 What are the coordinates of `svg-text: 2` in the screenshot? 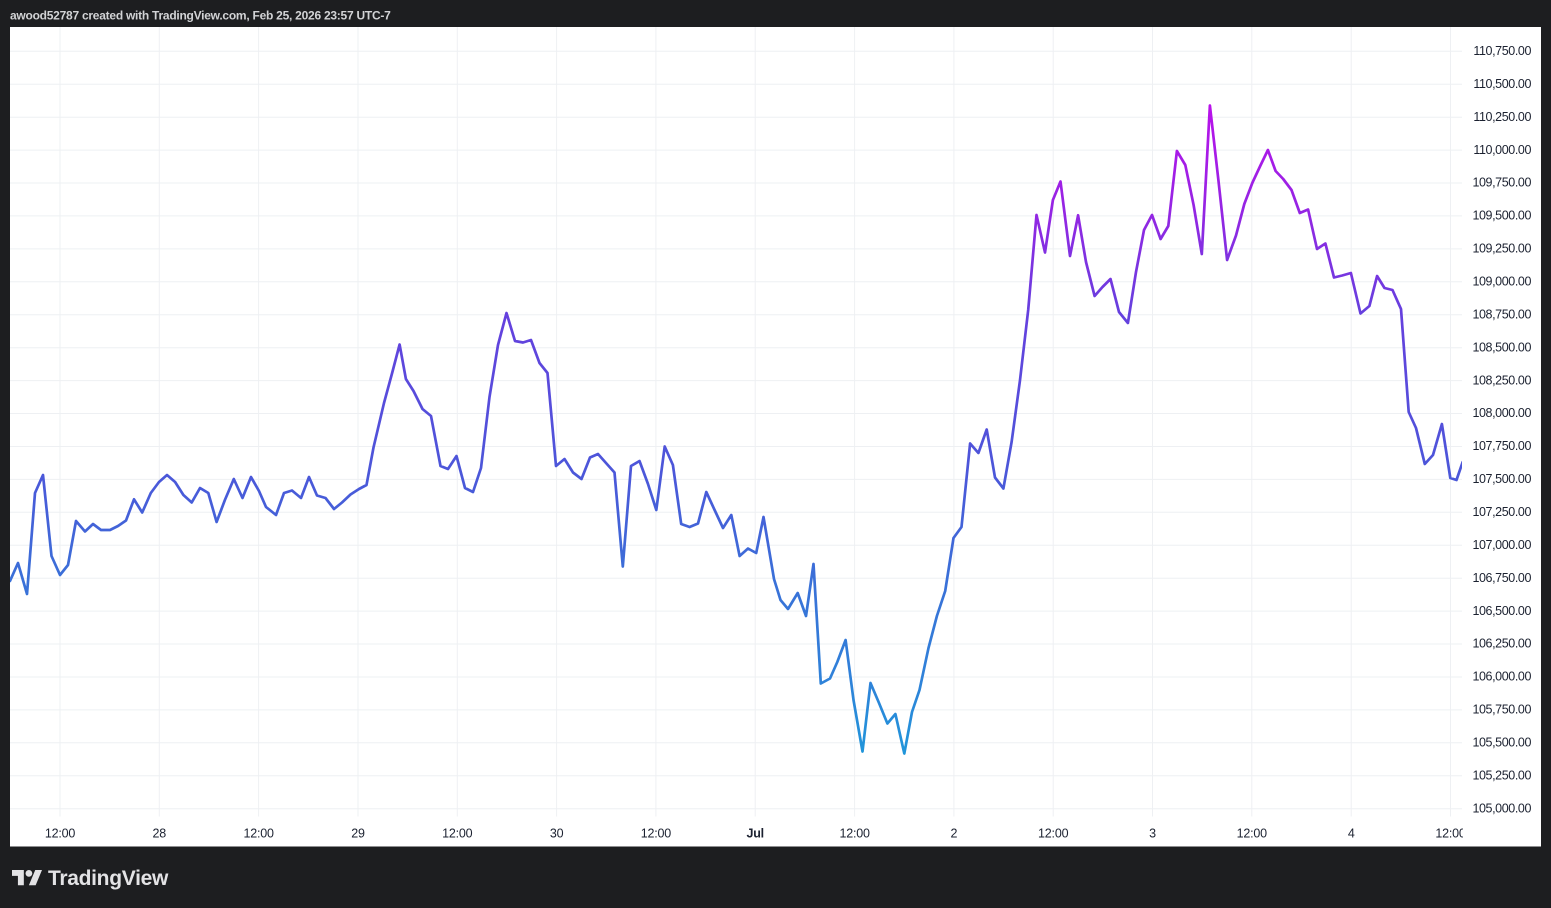 It's located at (954, 834).